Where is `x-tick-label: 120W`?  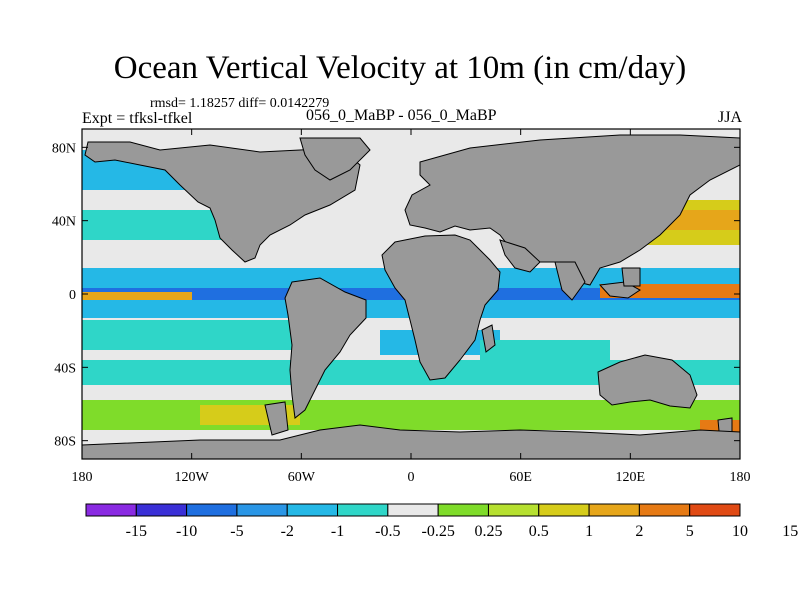
x-tick-label: 120W is located at coordinates (192, 477).